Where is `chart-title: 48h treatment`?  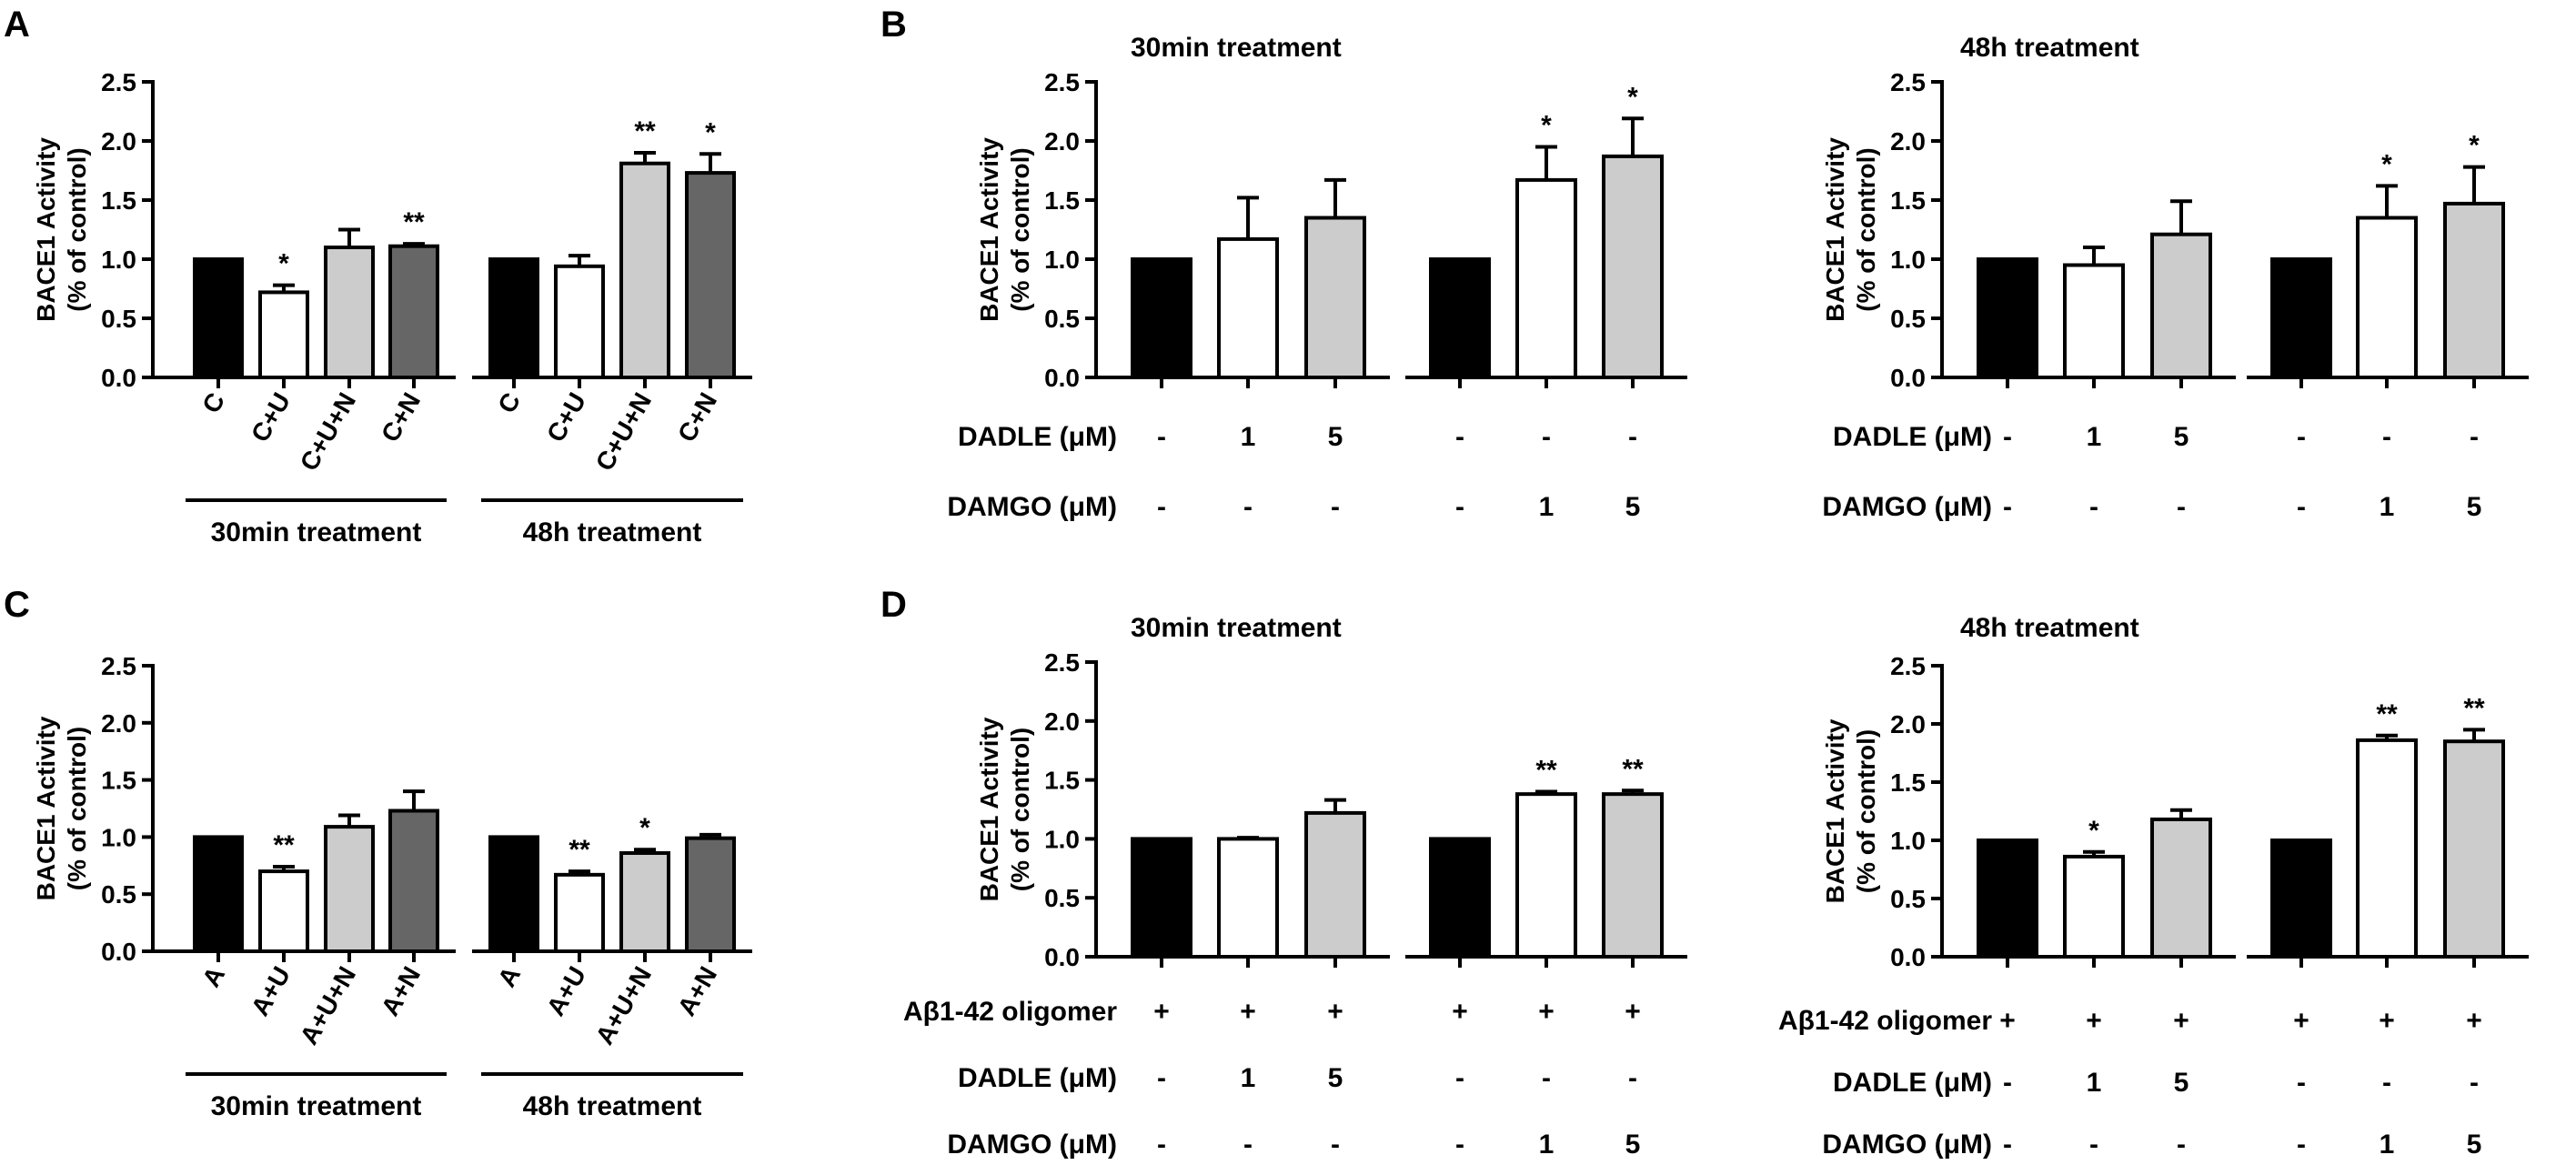
chart-title: 48h treatment is located at coordinates (2049, 628).